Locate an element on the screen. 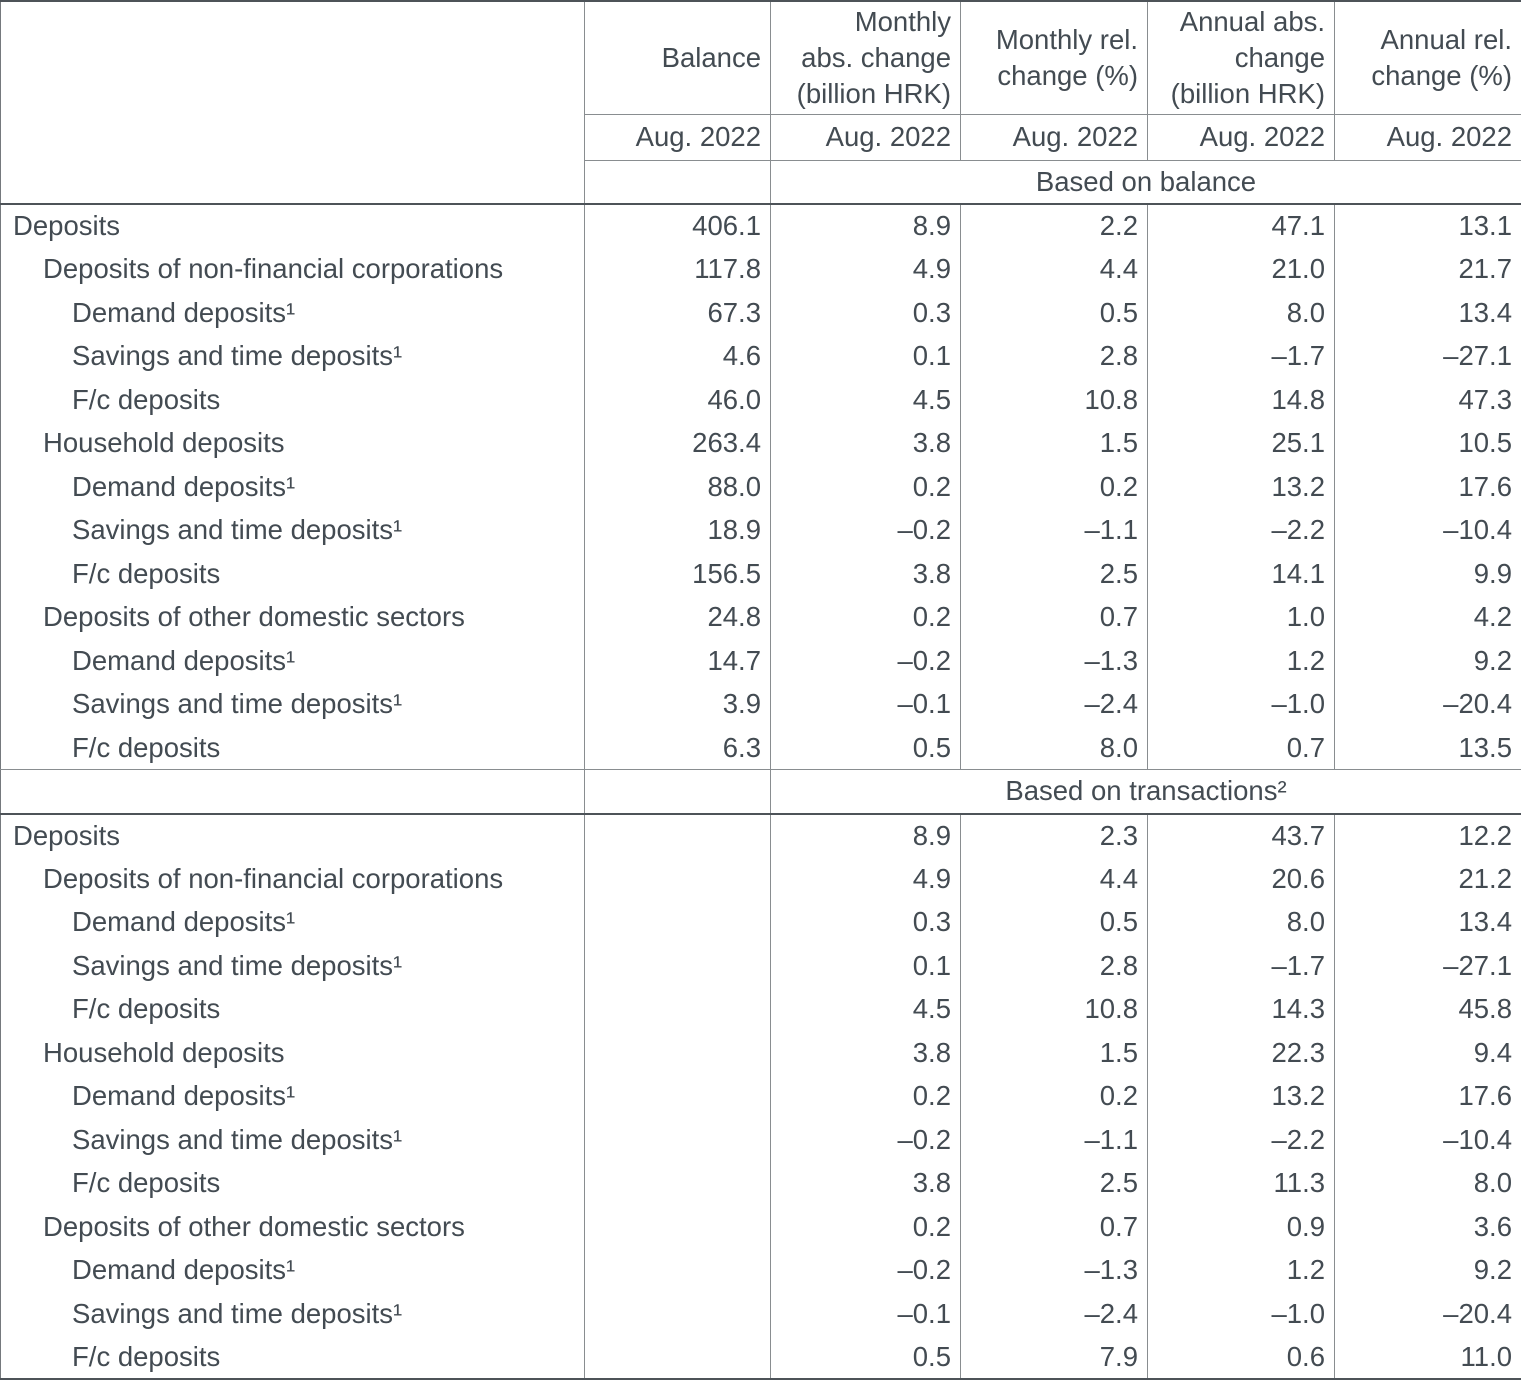 The width and height of the screenshot is (1521, 1390). row-label: Household deposits is located at coordinates (164, 443).